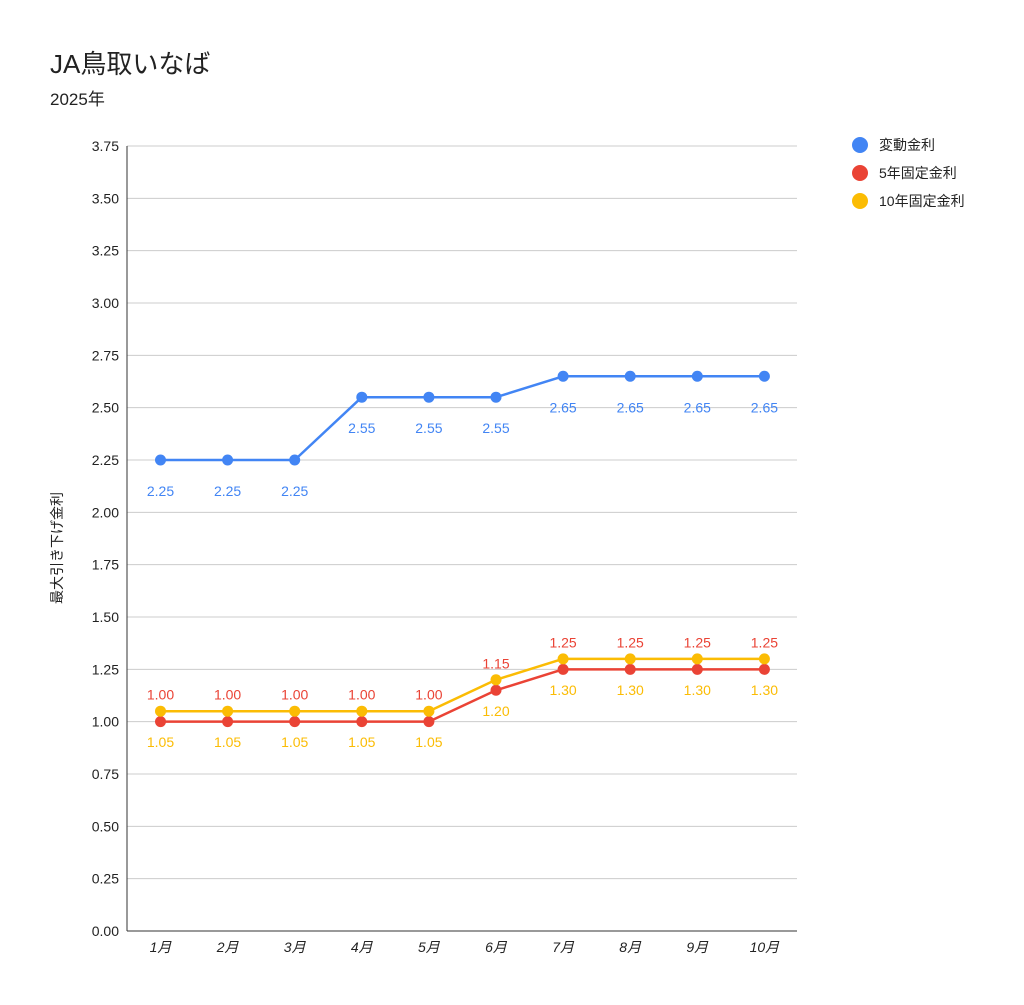 This screenshot has height=1005, width=1024. What do you see at coordinates (630, 947) in the screenshot?
I see `x-tick-label: 8月` at bounding box center [630, 947].